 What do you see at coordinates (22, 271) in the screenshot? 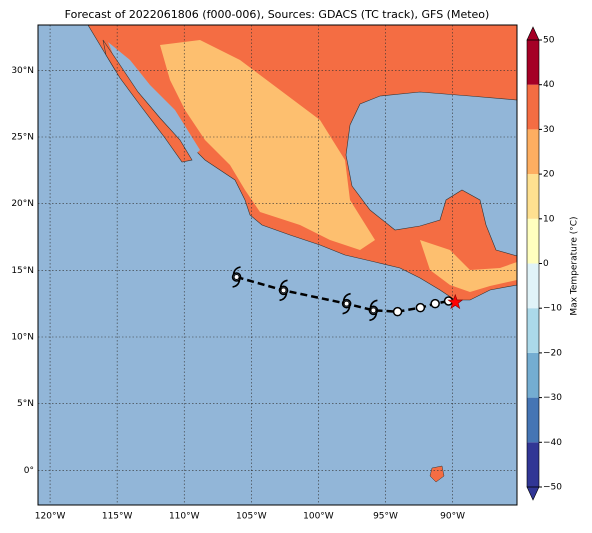
I see `y-tick-label: 15°N` at bounding box center [22, 271].